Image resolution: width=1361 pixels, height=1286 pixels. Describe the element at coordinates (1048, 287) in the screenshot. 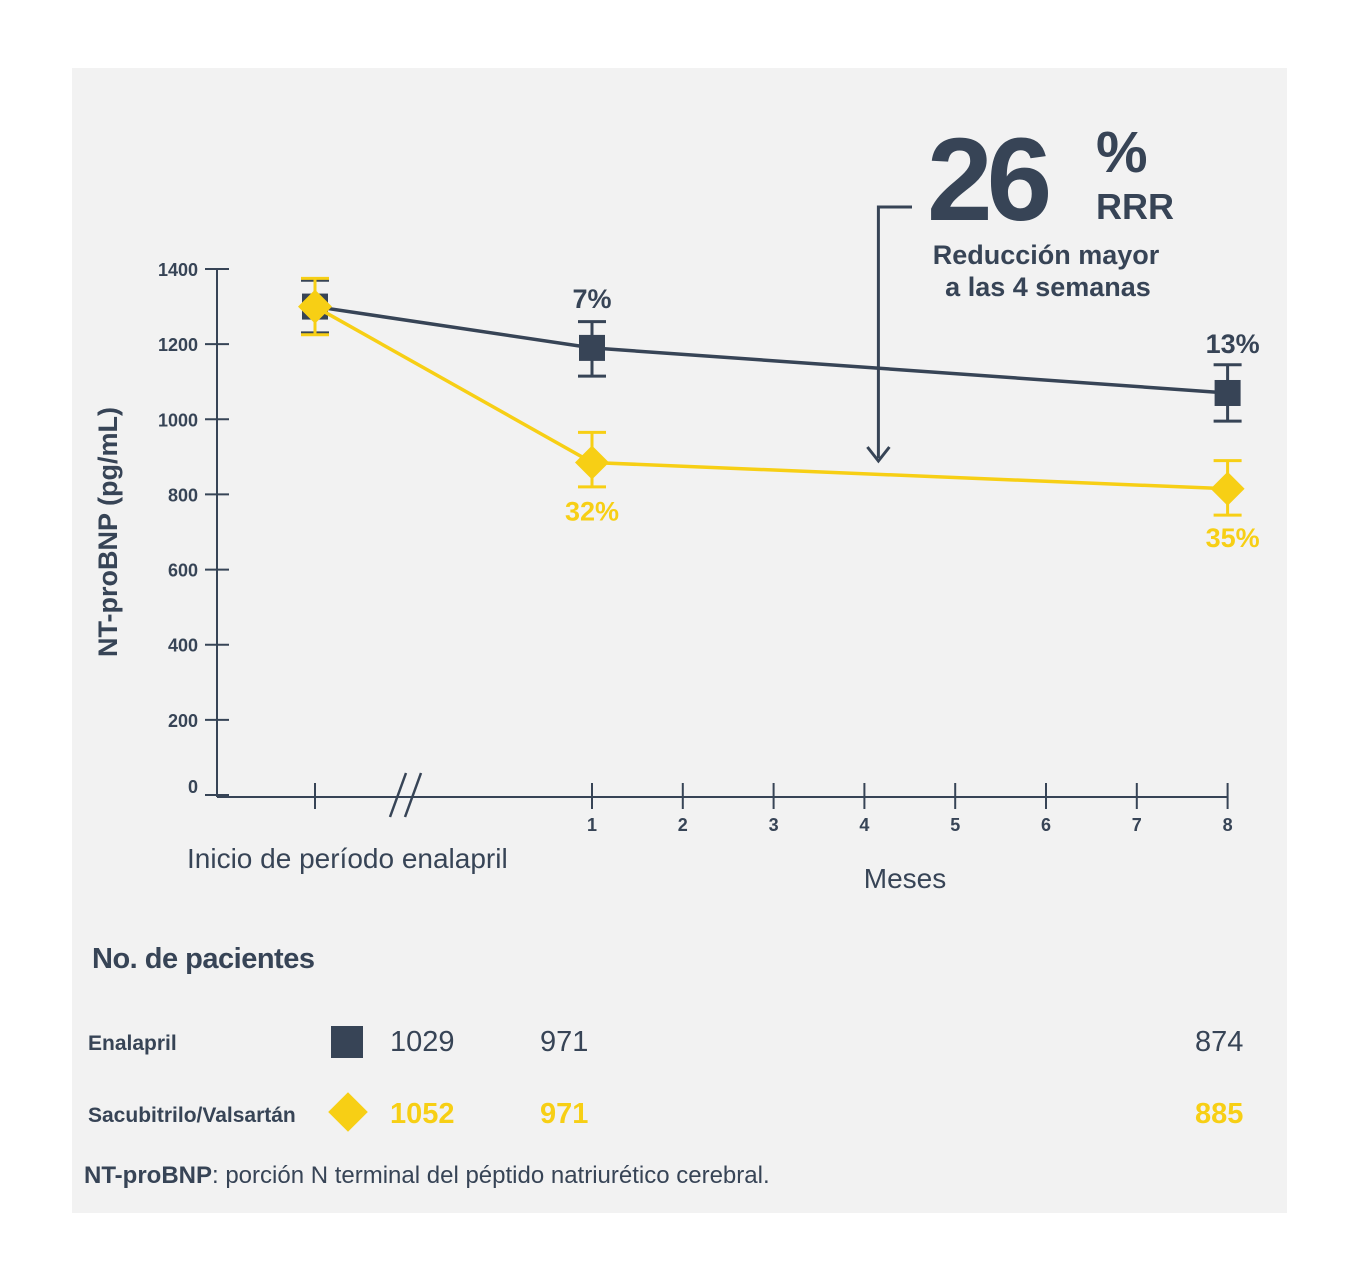

I see `annotation-line-2: a las 4 semanas` at that location.